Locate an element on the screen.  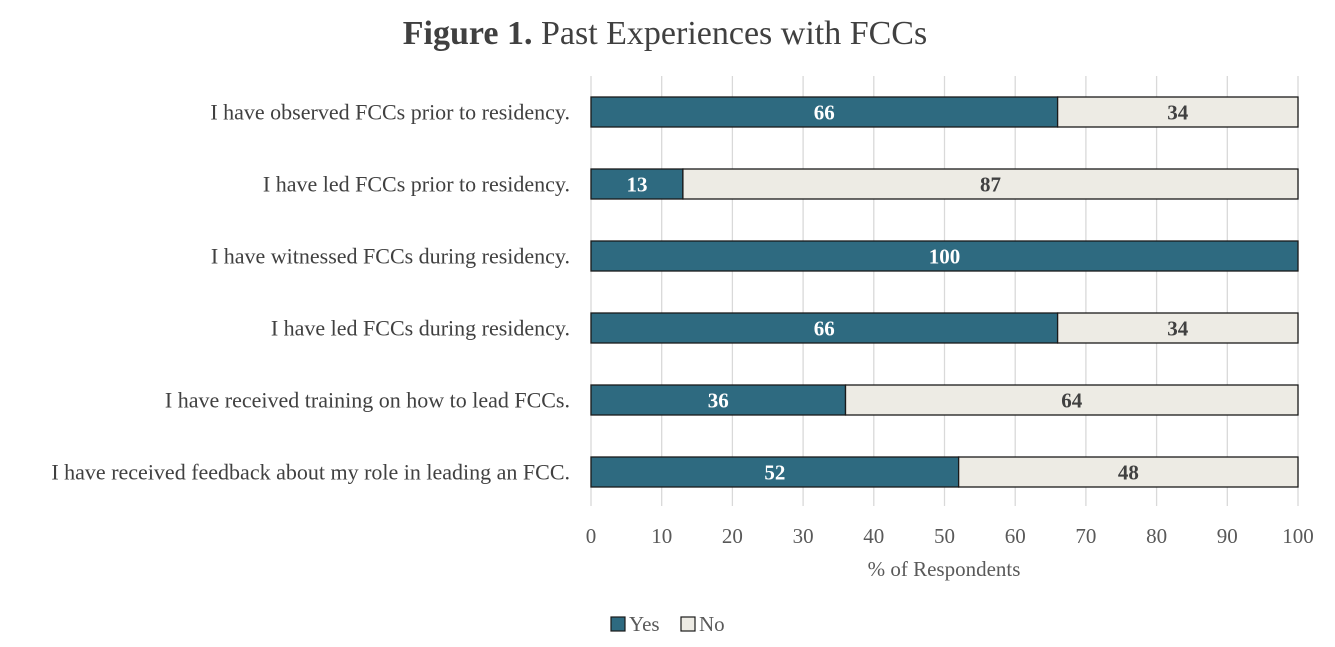
data-label: 100 is located at coordinates (945, 257).